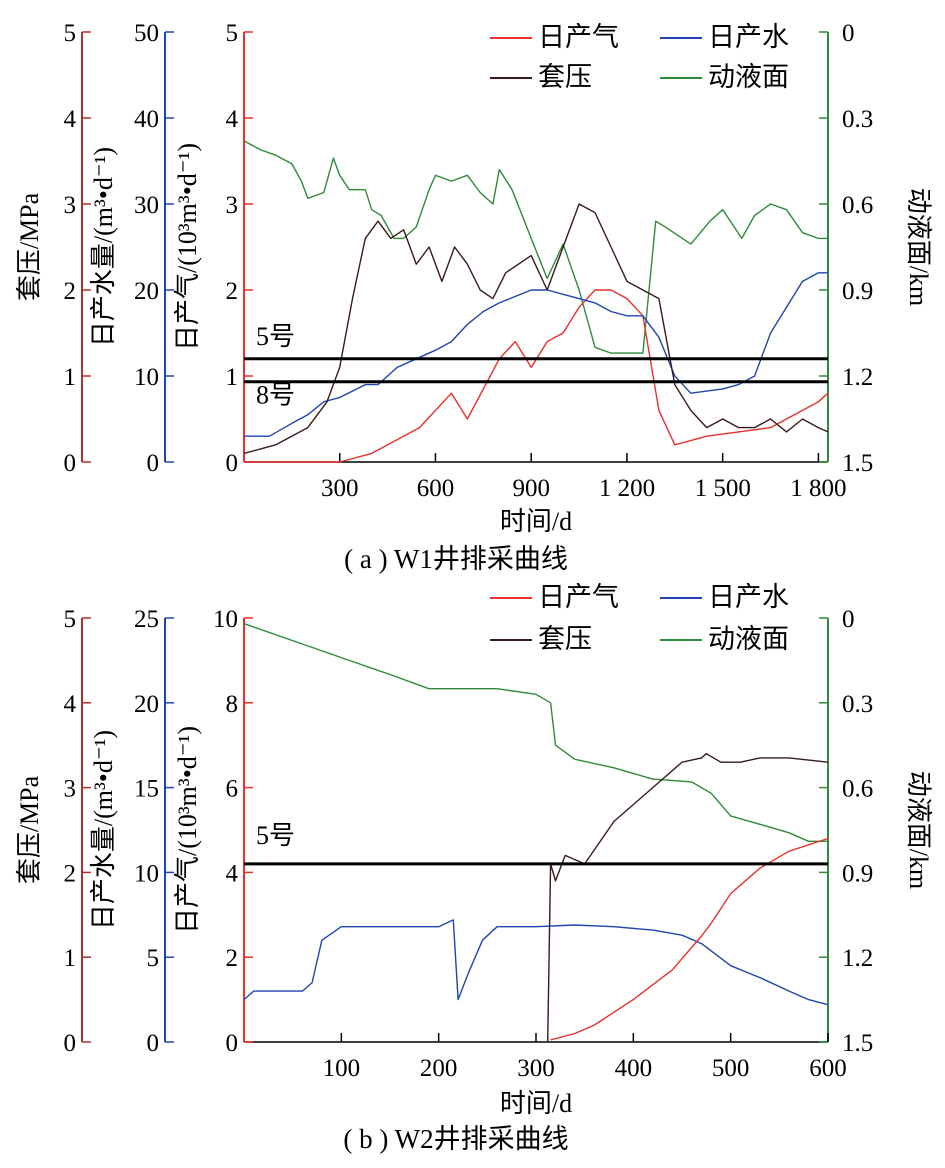 This screenshot has width=945, height=1168. I want to click on x-tick-label: 1 800, so click(818, 488).